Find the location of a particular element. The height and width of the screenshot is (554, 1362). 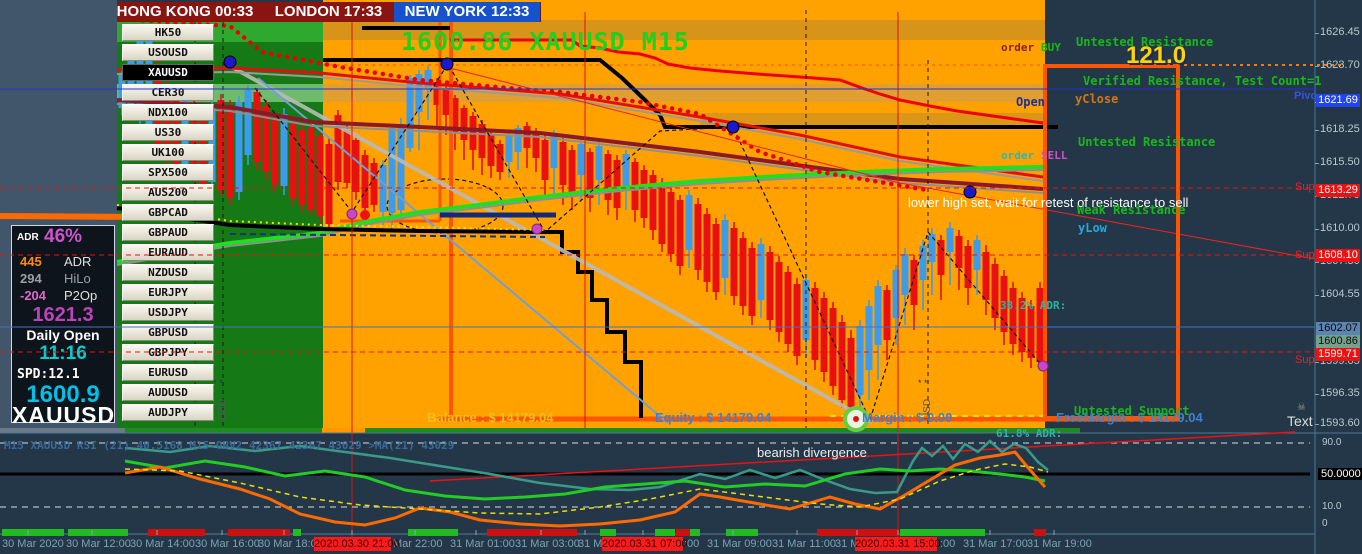

price-tick: 1593.60 is located at coordinates (1340, 423).